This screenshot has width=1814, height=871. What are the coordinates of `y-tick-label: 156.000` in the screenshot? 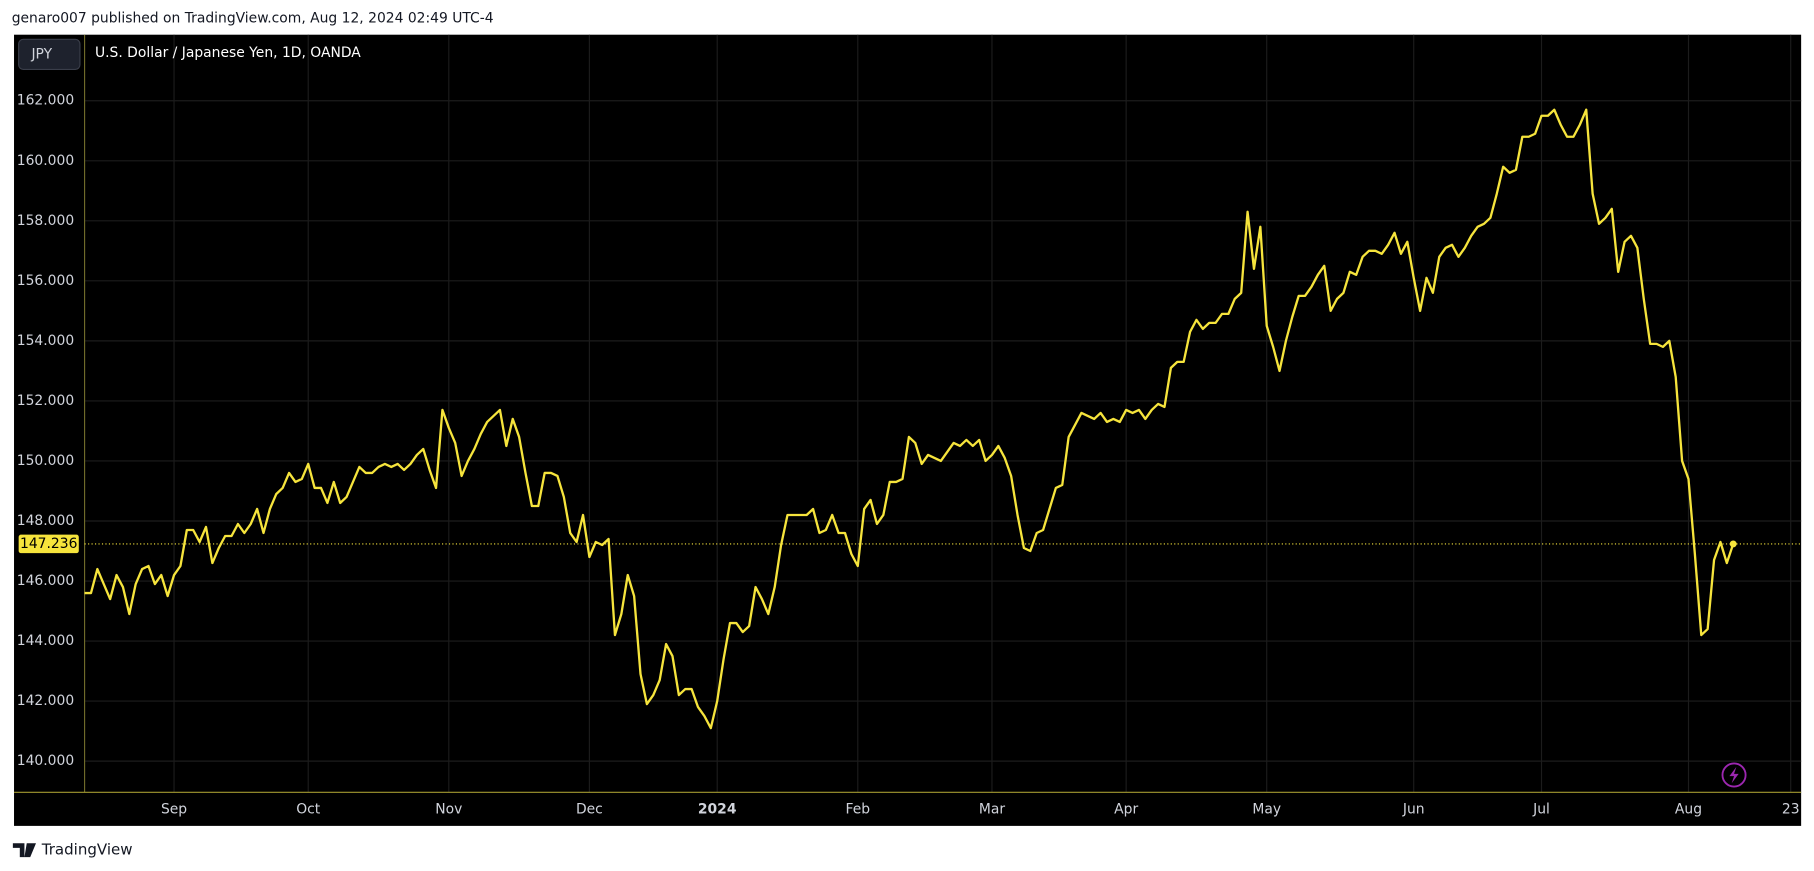 It's located at (45, 281).